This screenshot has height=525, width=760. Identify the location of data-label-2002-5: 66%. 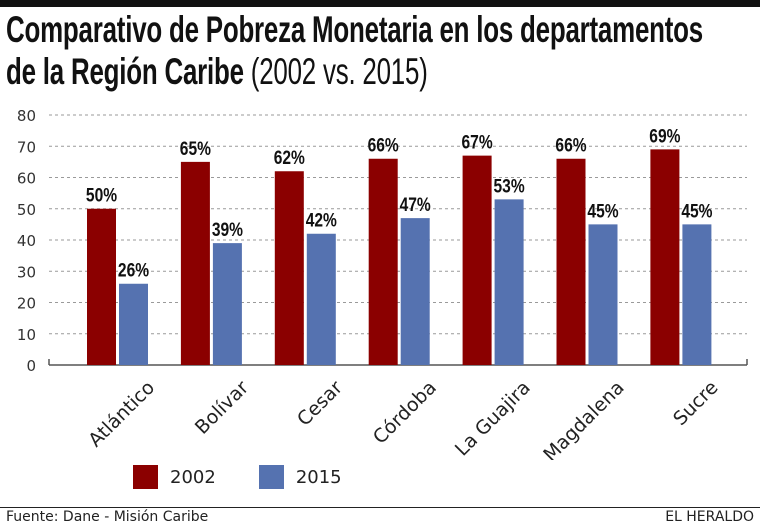
(570, 145).